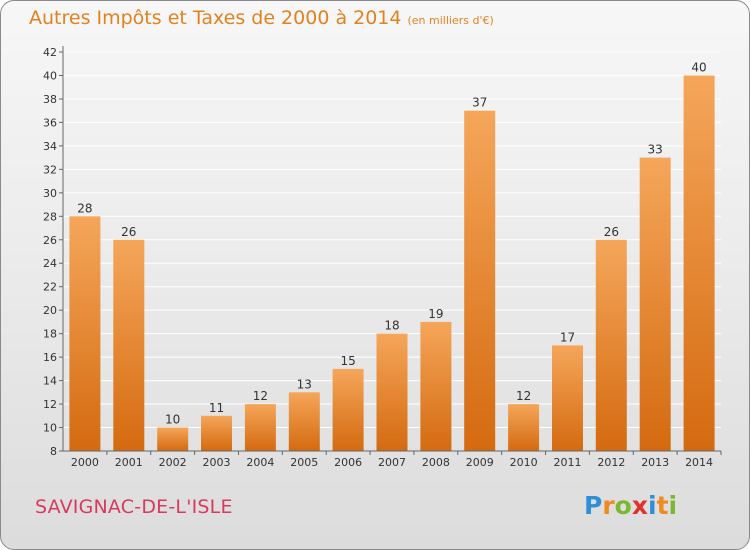 The image size is (750, 550). I want to click on commune-name: SAVIGNAC-DE-L'ISLE, so click(134, 507).